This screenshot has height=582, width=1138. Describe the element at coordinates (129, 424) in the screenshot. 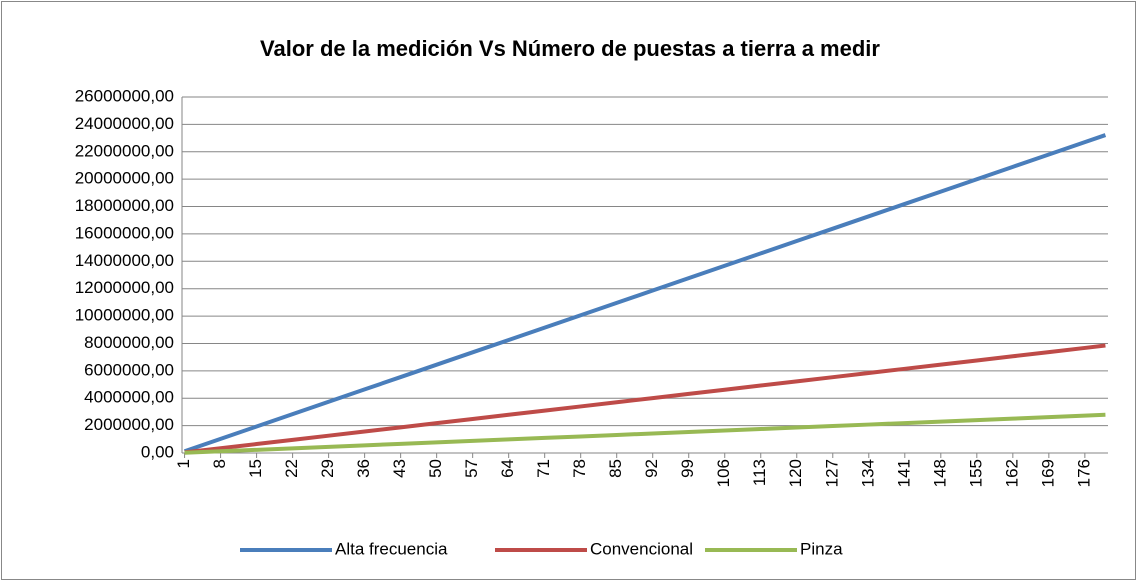

I see `y-tick-label: 2000000,00` at that location.